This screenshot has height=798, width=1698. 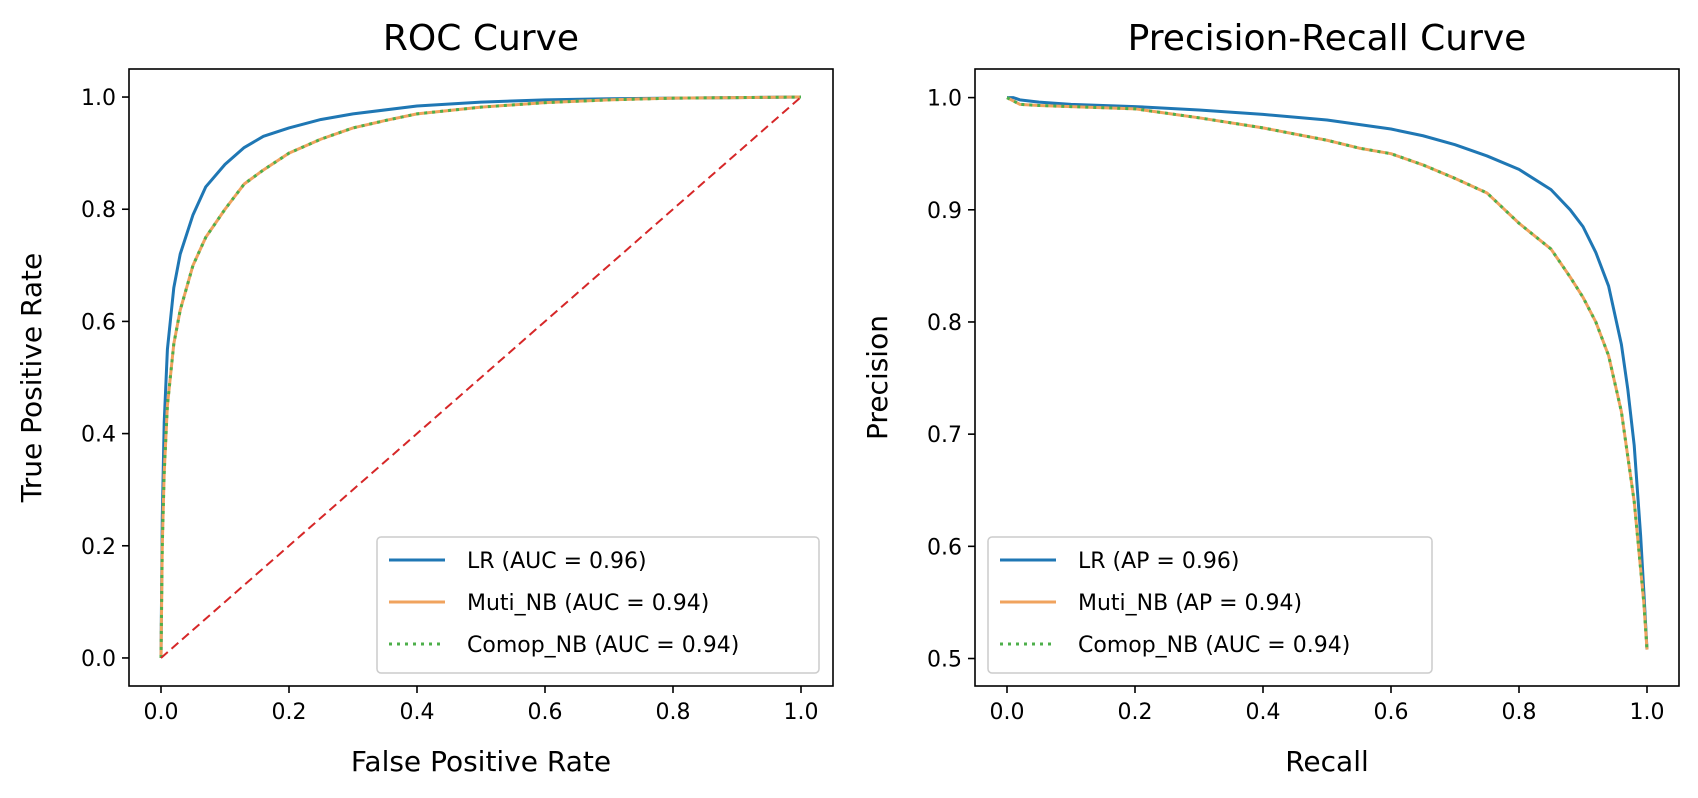 I want to click on x-axis-label: False Positive Rate, so click(x=481, y=761).